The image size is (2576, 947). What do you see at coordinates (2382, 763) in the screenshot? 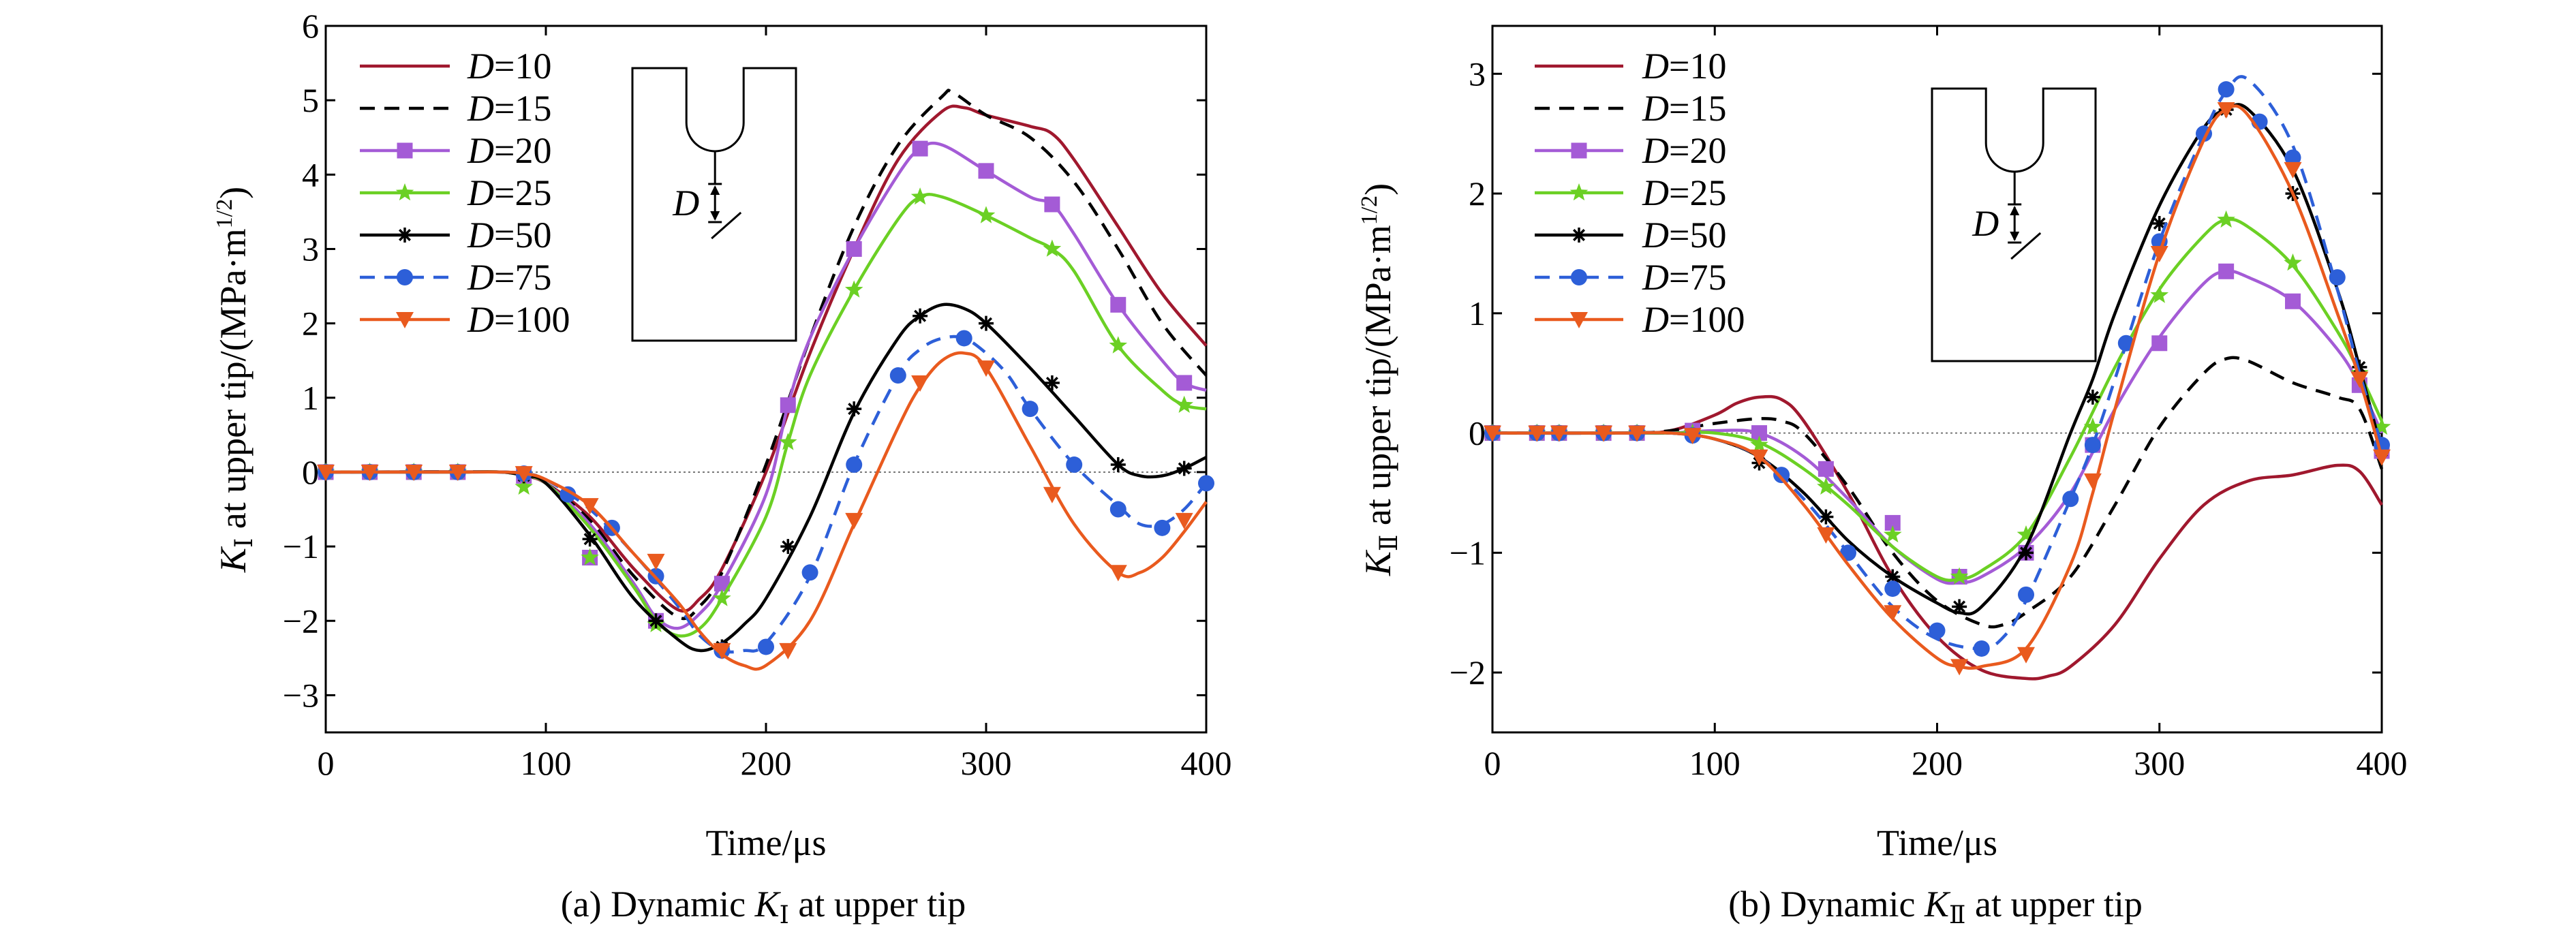
I see `x-tick-label: 400` at bounding box center [2382, 763].